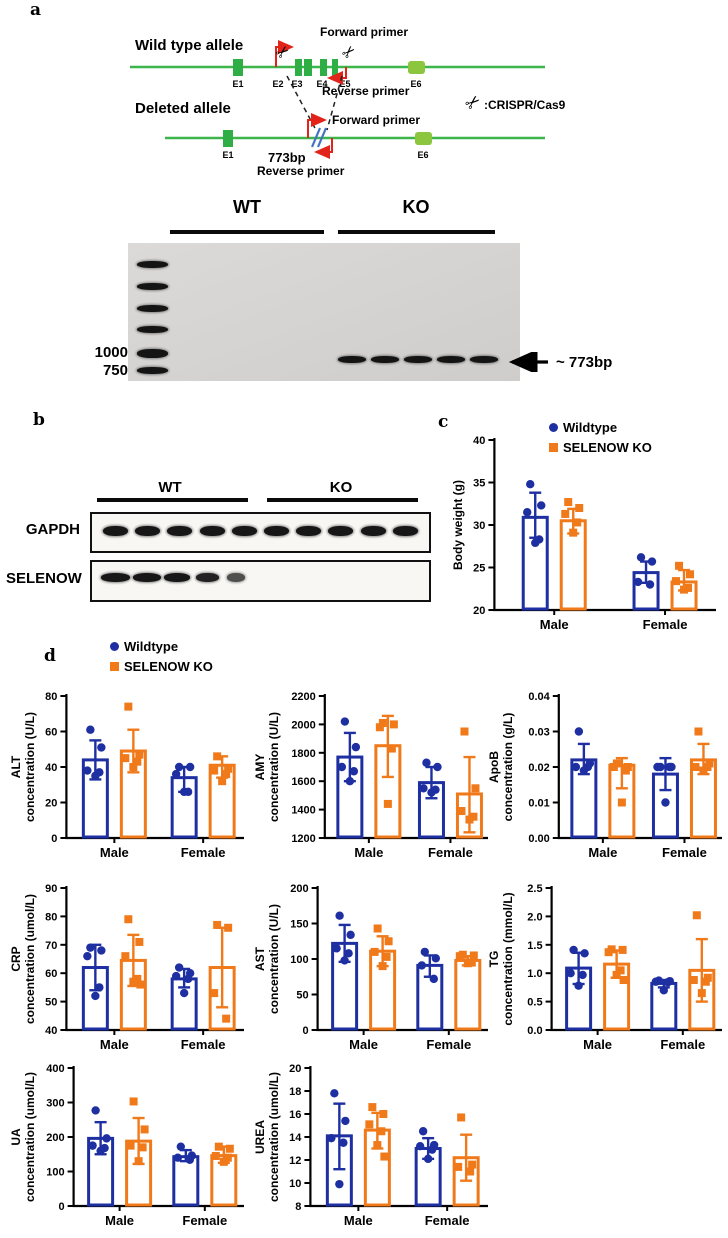  What do you see at coordinates (51, 917) in the screenshot?
I see `svg-text: 80` at bounding box center [51, 917].